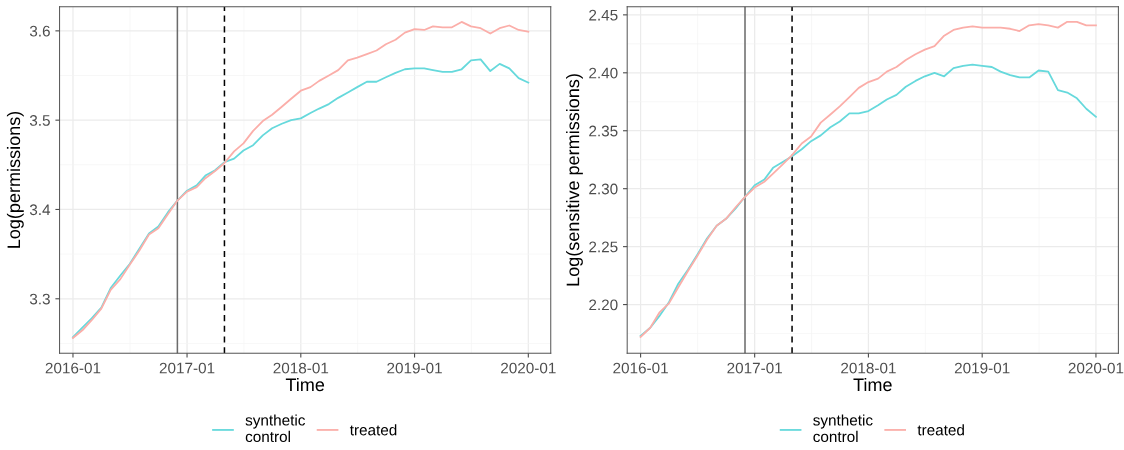 The height and width of the screenshot is (450, 1124). What do you see at coordinates (603, 247) in the screenshot?
I see `y-tick-label: 2.25` at bounding box center [603, 247].